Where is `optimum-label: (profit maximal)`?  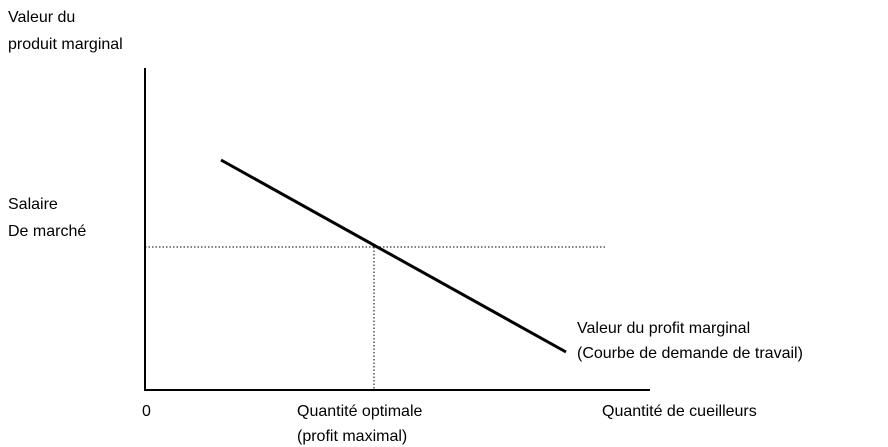
optimum-label: (profit maximal) is located at coordinates (352, 436).